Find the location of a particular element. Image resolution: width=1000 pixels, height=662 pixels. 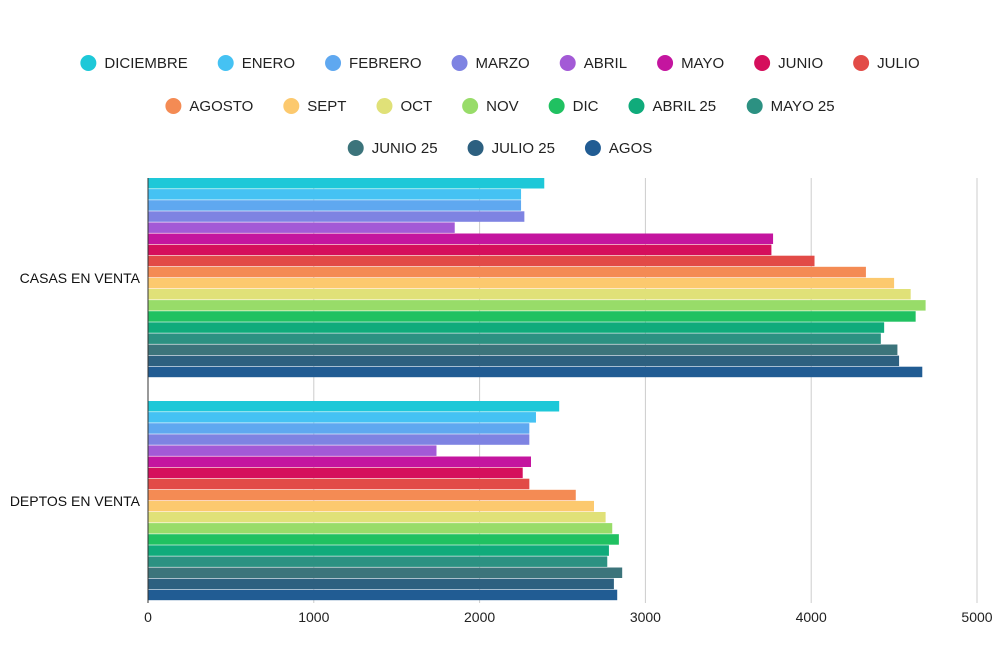

legend-item: JULIO is located at coordinates (886, 63).